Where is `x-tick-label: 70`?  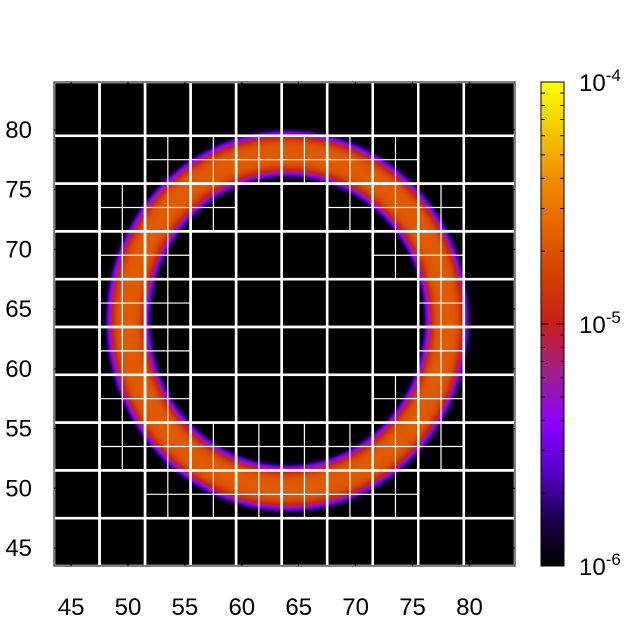 x-tick-label: 70 is located at coordinates (355, 607).